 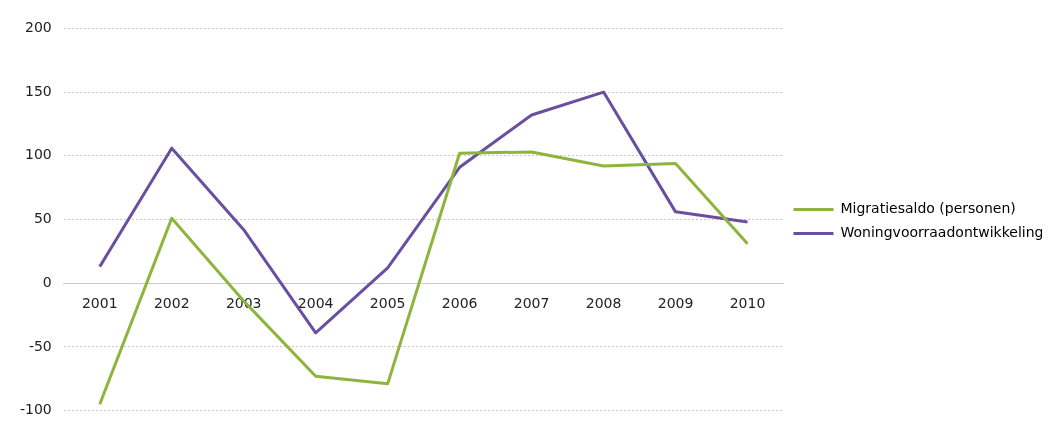 What do you see at coordinates (531, 303) in the screenshot?
I see `x-tick-label: 2007` at bounding box center [531, 303].